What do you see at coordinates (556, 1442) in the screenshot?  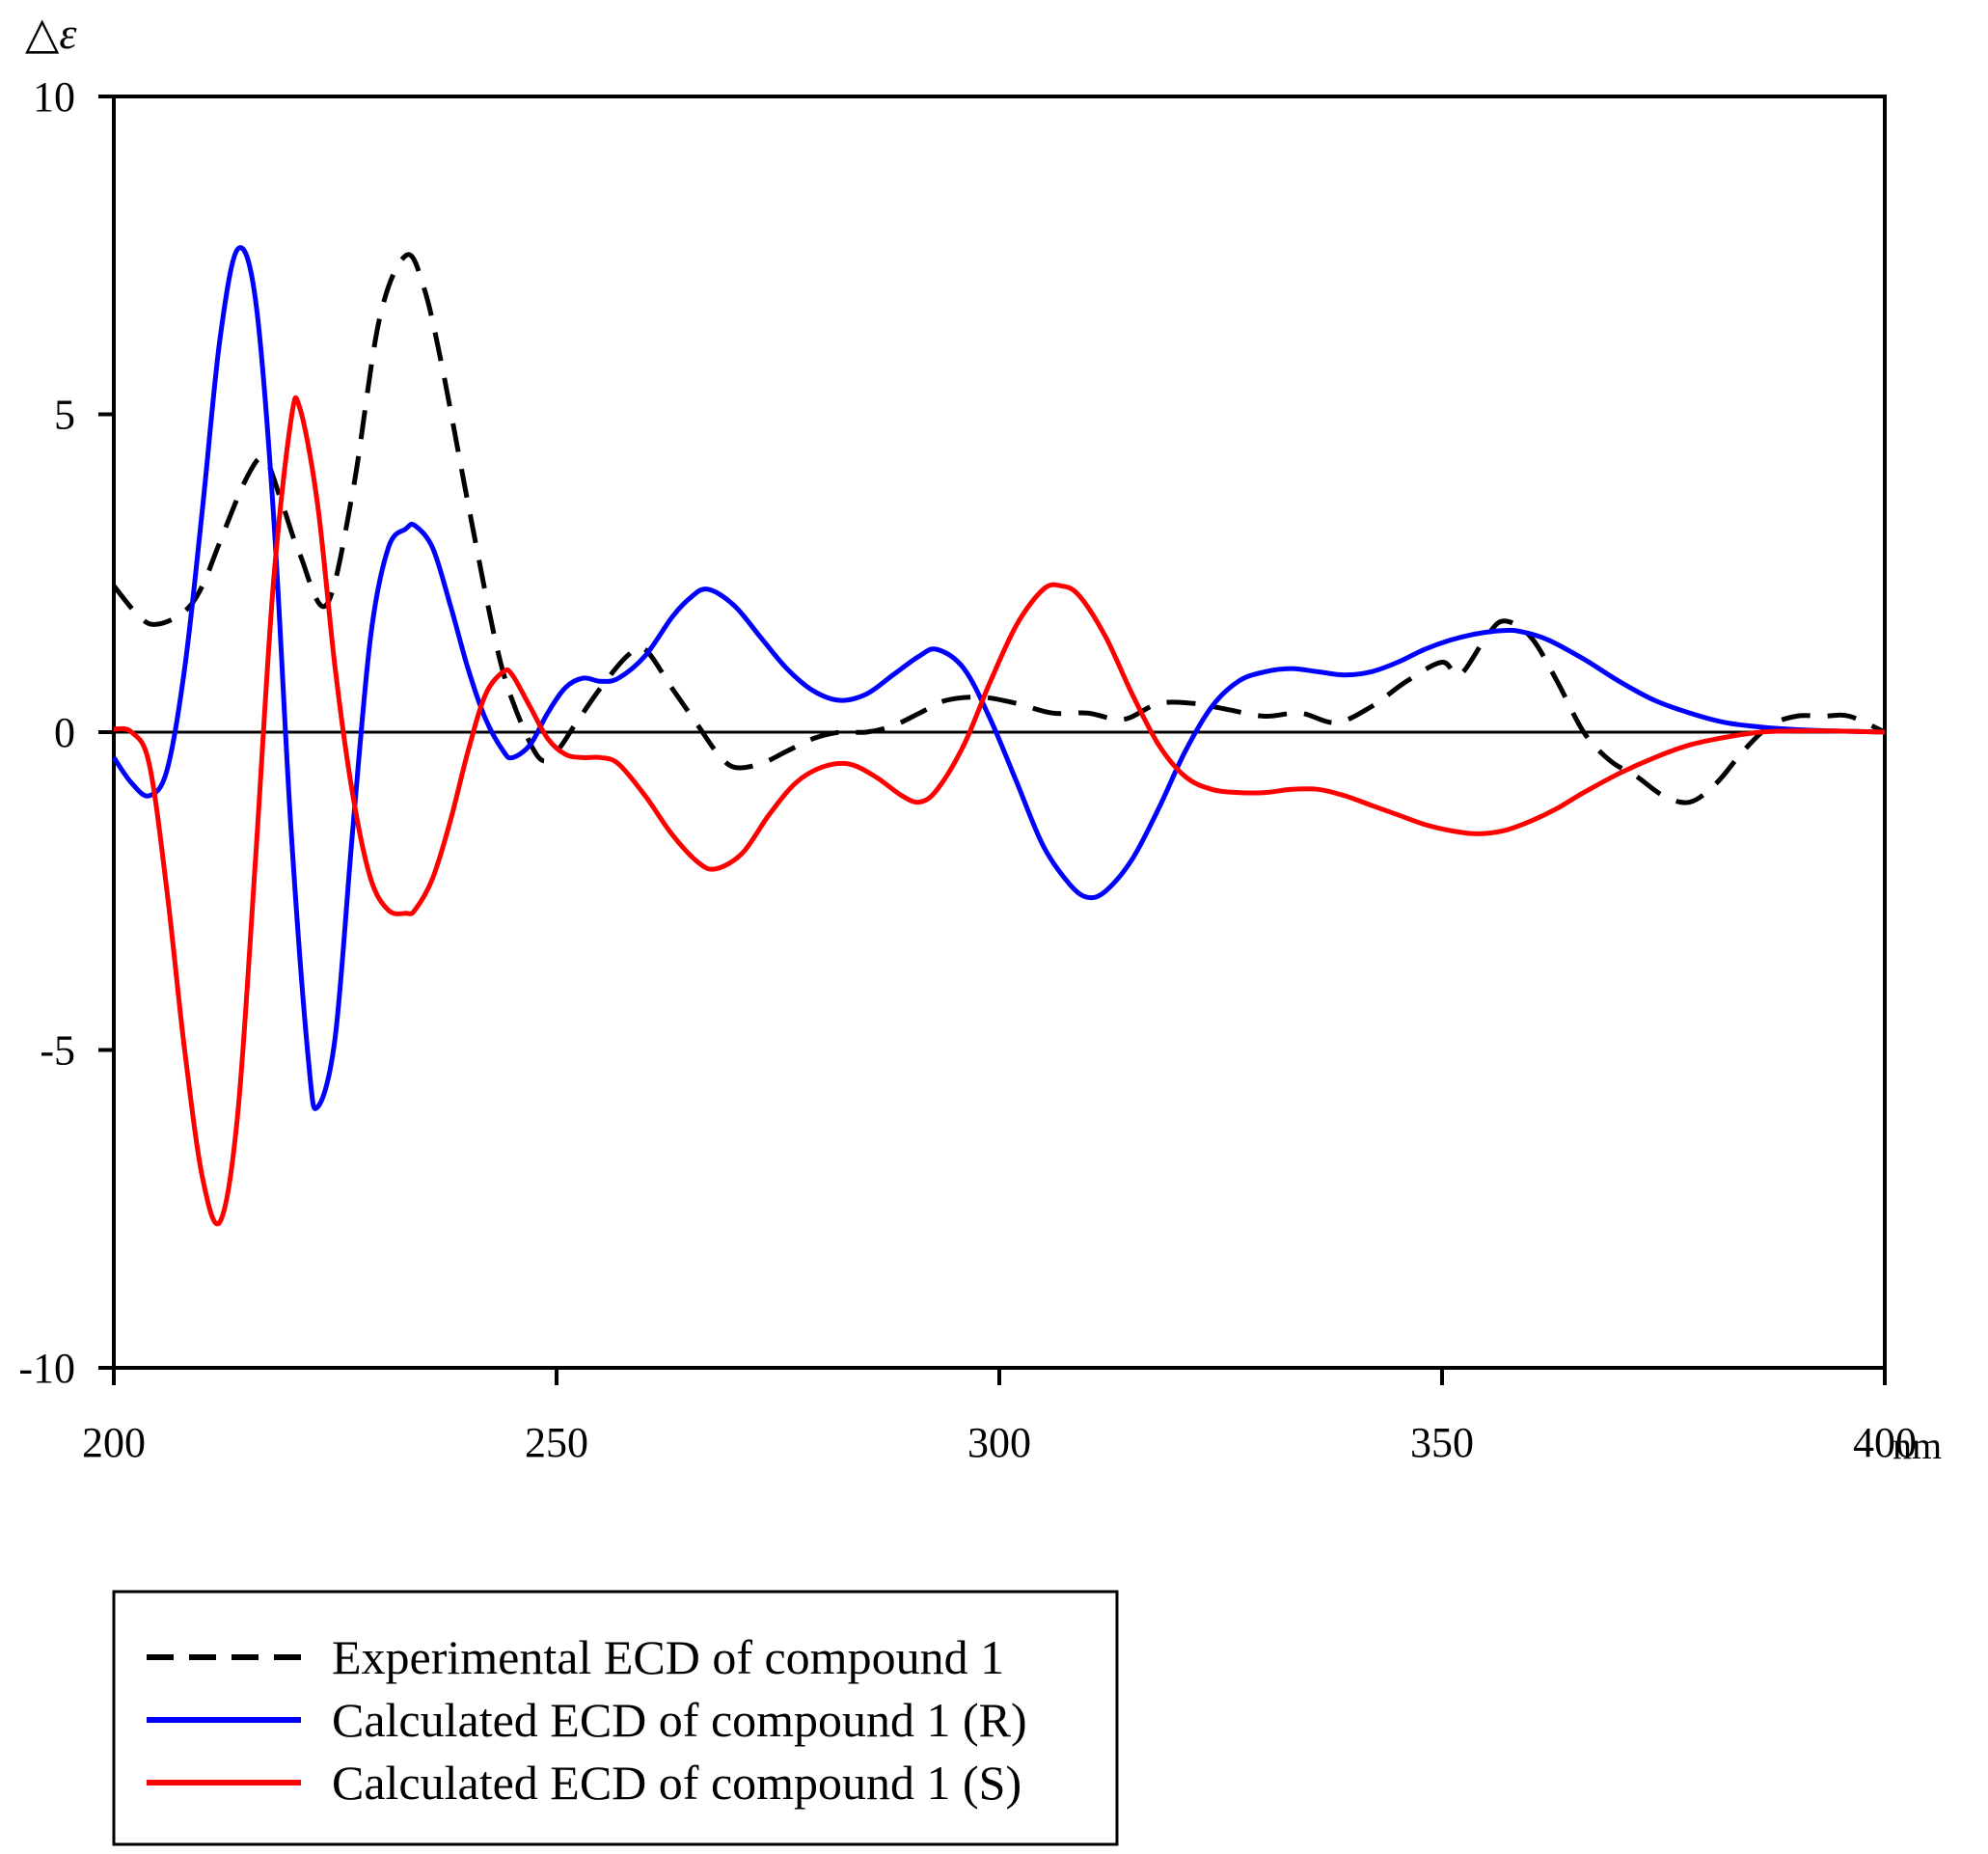 I see `x-tick-label: 250` at bounding box center [556, 1442].